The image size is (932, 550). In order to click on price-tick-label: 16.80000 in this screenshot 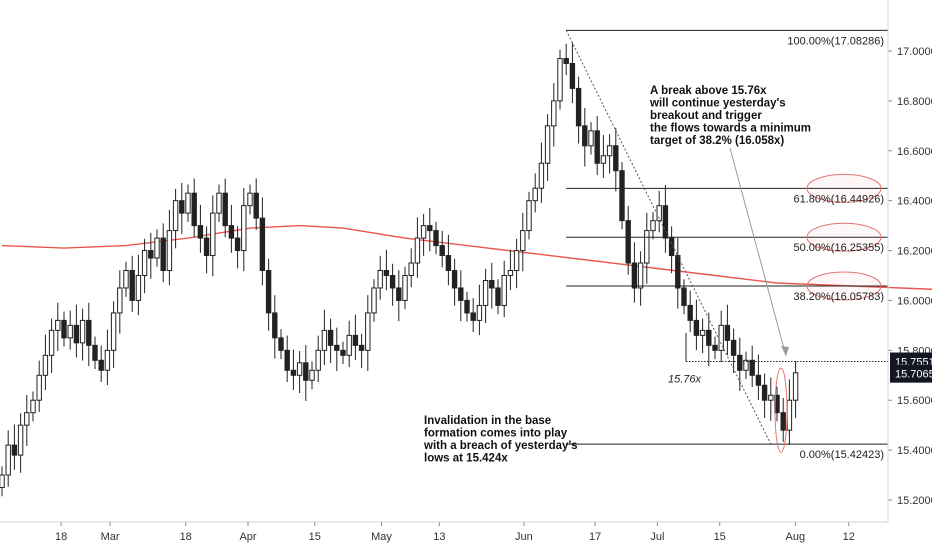, I will do `click(914, 102)`.